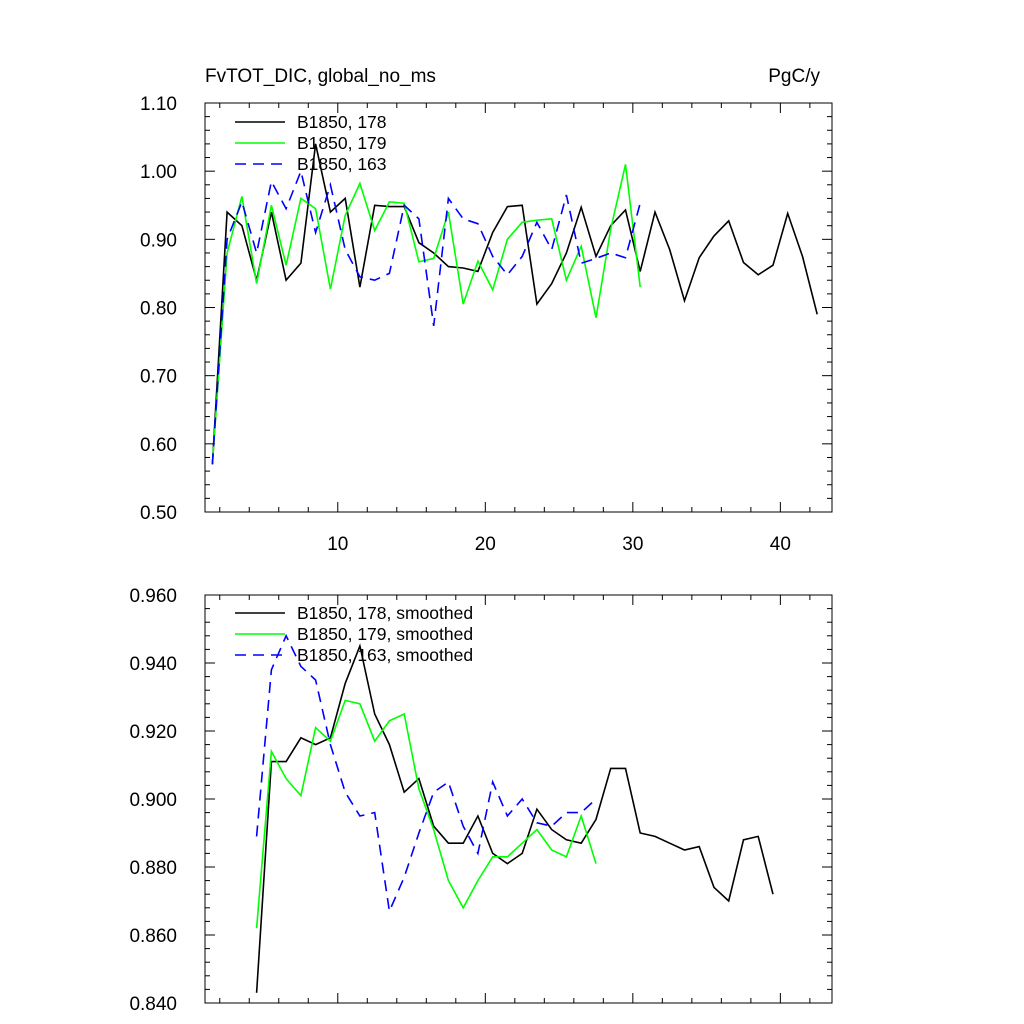 The width and height of the screenshot is (1024, 1024). I want to click on legend-label: B1850, 178, smoothed, so click(385, 613).